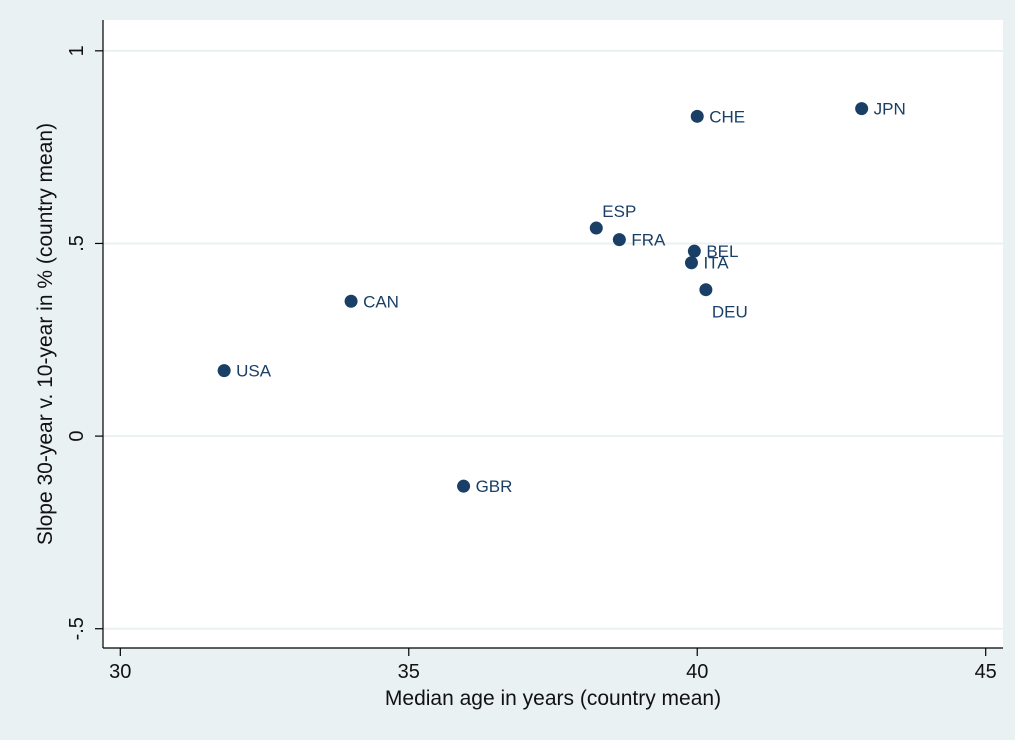 The height and width of the screenshot is (740, 1015). What do you see at coordinates (986, 672) in the screenshot?
I see `x-tick-label: 45` at bounding box center [986, 672].